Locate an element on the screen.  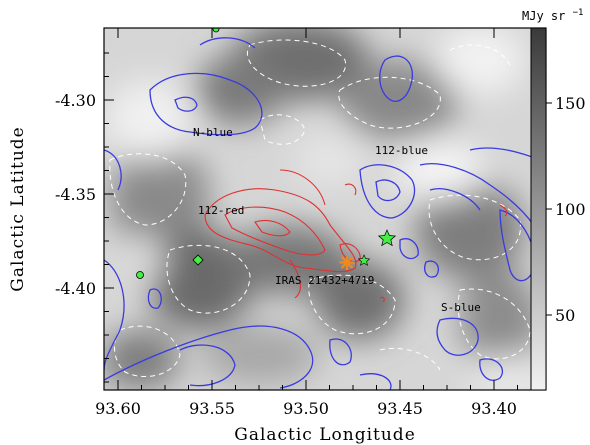
label-112-red: 112-red is located at coordinates (221, 210).